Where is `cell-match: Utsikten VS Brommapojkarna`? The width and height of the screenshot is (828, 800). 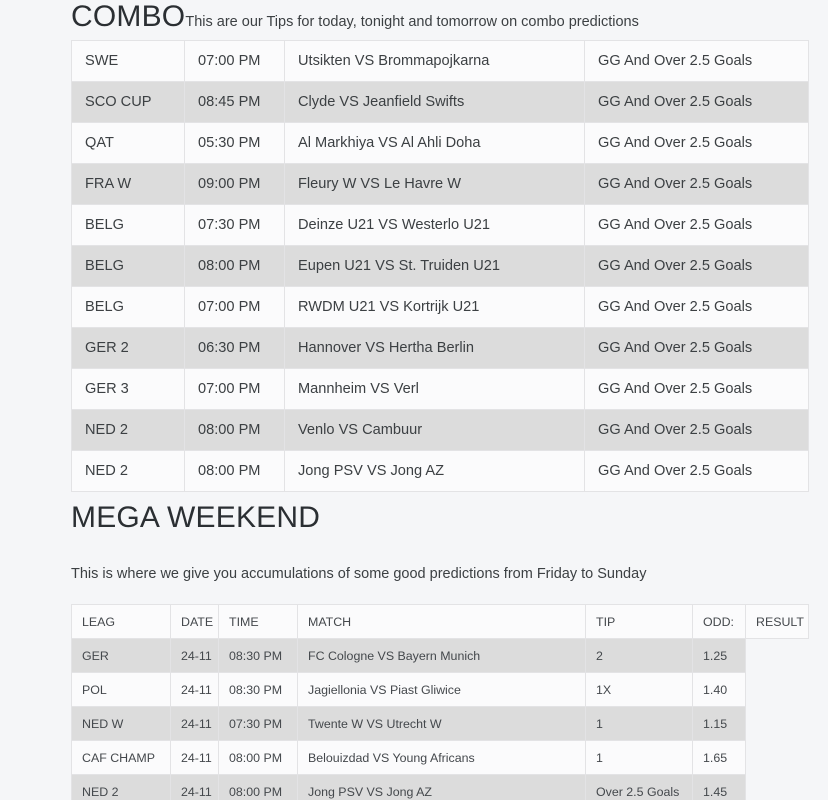 cell-match: Utsikten VS Brommapojkarna is located at coordinates (434, 61).